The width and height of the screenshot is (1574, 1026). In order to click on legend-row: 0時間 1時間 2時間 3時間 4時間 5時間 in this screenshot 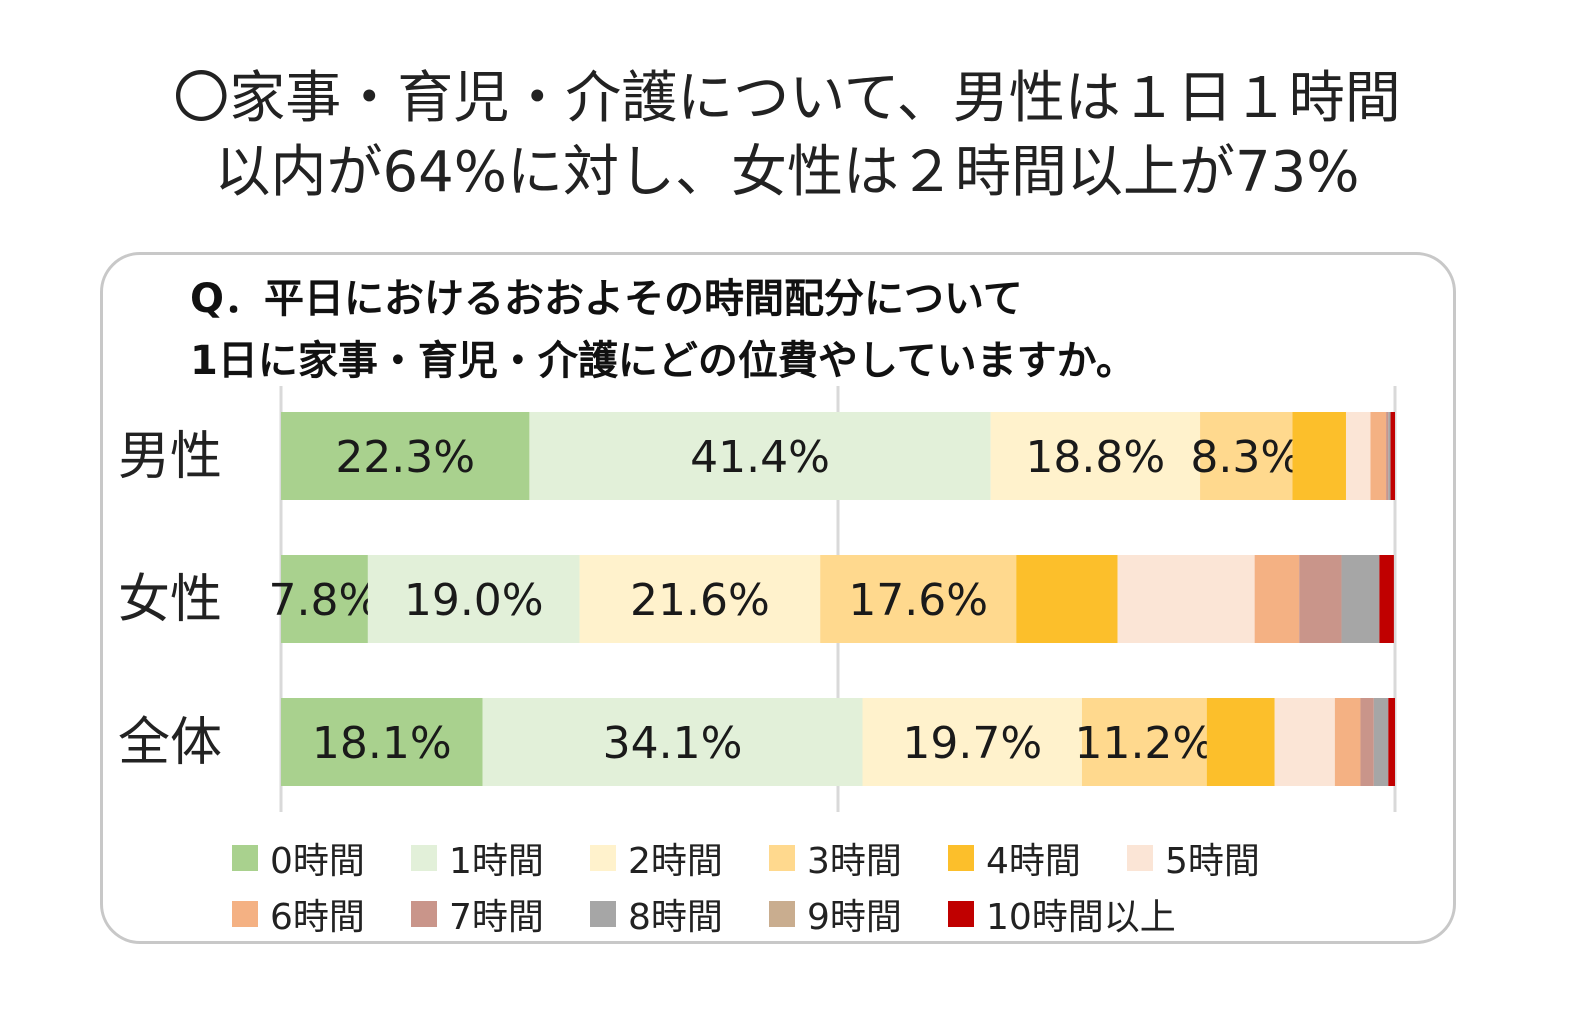, I will do `click(832, 858)`.